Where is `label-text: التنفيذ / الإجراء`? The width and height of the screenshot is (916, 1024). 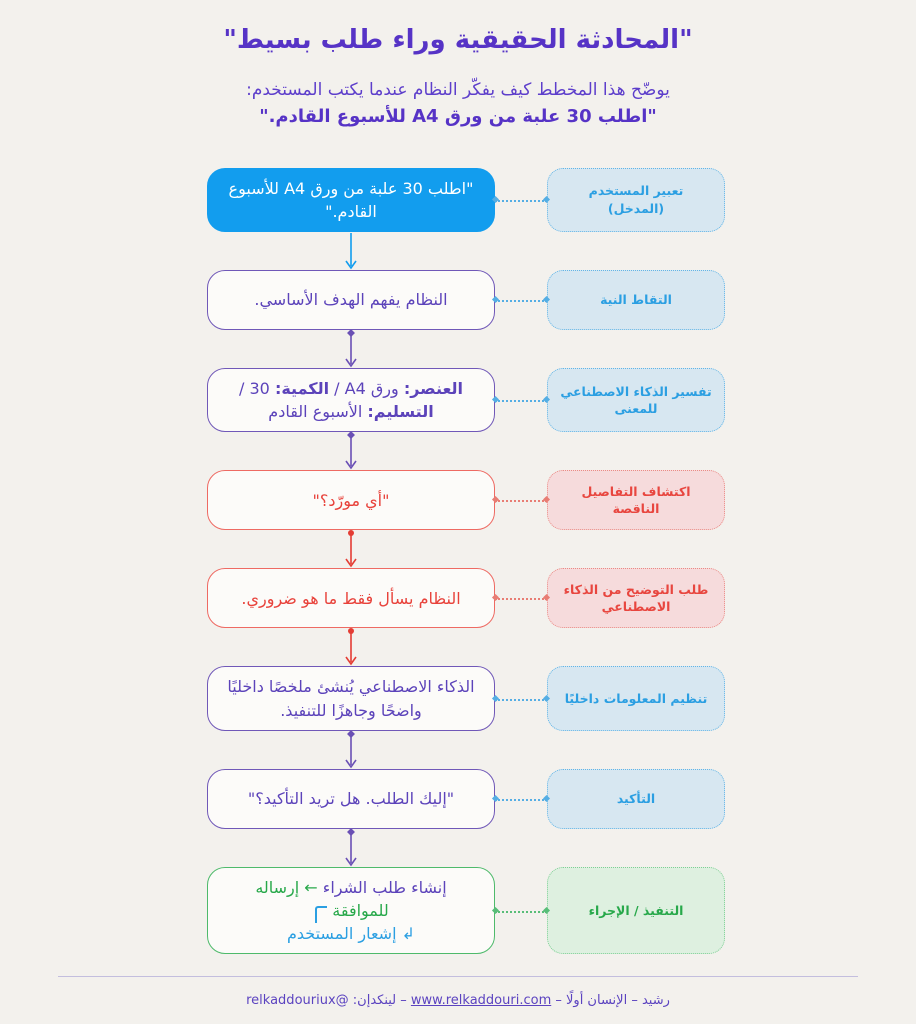
label-text: التنفيذ / الإجراء is located at coordinates (636, 910).